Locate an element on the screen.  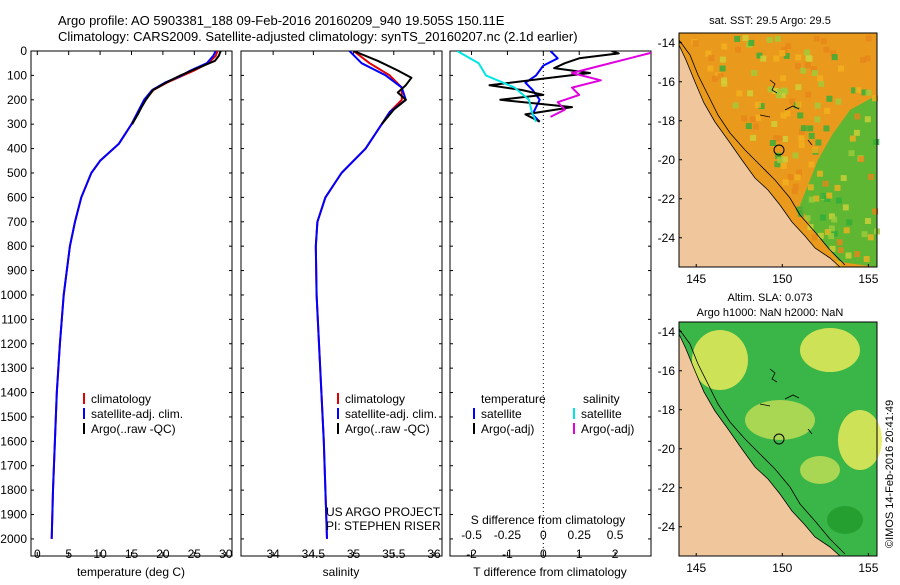
temperature-xlabel: temperature (deg C) is located at coordinates (131, 572).